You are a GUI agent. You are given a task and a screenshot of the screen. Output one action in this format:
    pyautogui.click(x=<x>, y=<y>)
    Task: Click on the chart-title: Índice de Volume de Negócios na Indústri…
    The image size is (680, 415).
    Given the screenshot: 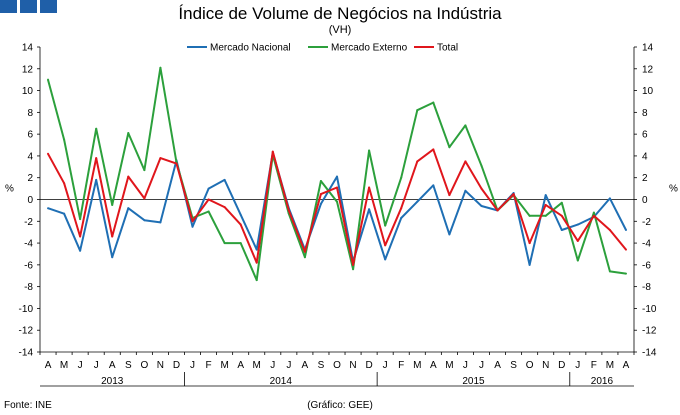 What is the action you would take?
    pyautogui.click(x=340, y=13)
    